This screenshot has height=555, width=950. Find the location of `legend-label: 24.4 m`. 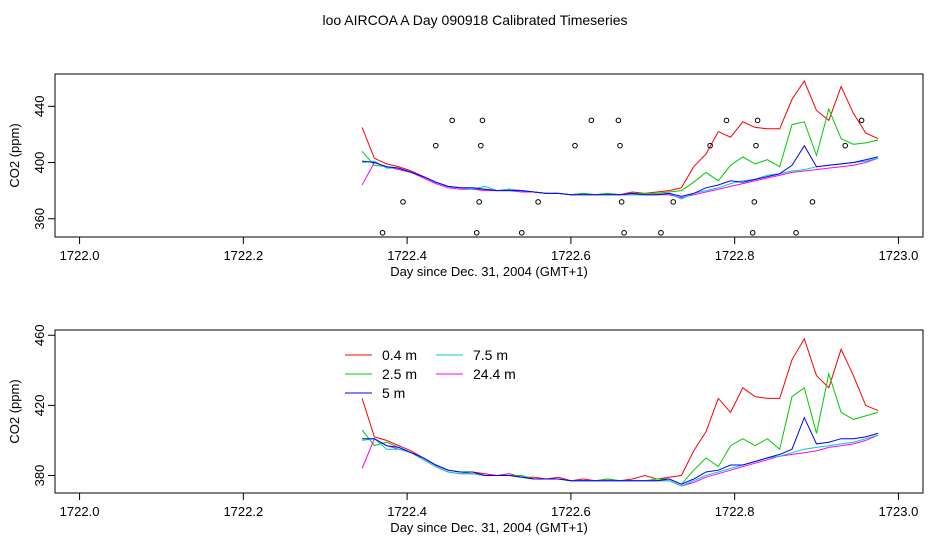

legend-label: 24.4 m is located at coordinates (494, 374).